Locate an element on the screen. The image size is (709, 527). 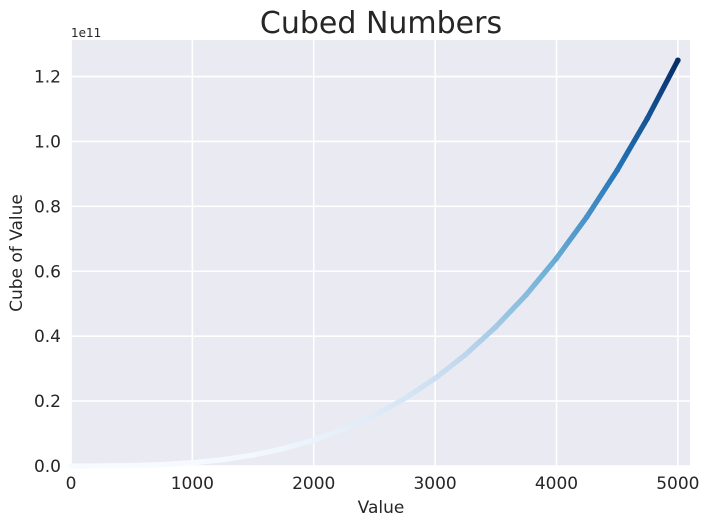
y-tick-labels: 0.0 0.2 0.4 0.6 0.8 1.0 1.2 is located at coordinates (47, 272).